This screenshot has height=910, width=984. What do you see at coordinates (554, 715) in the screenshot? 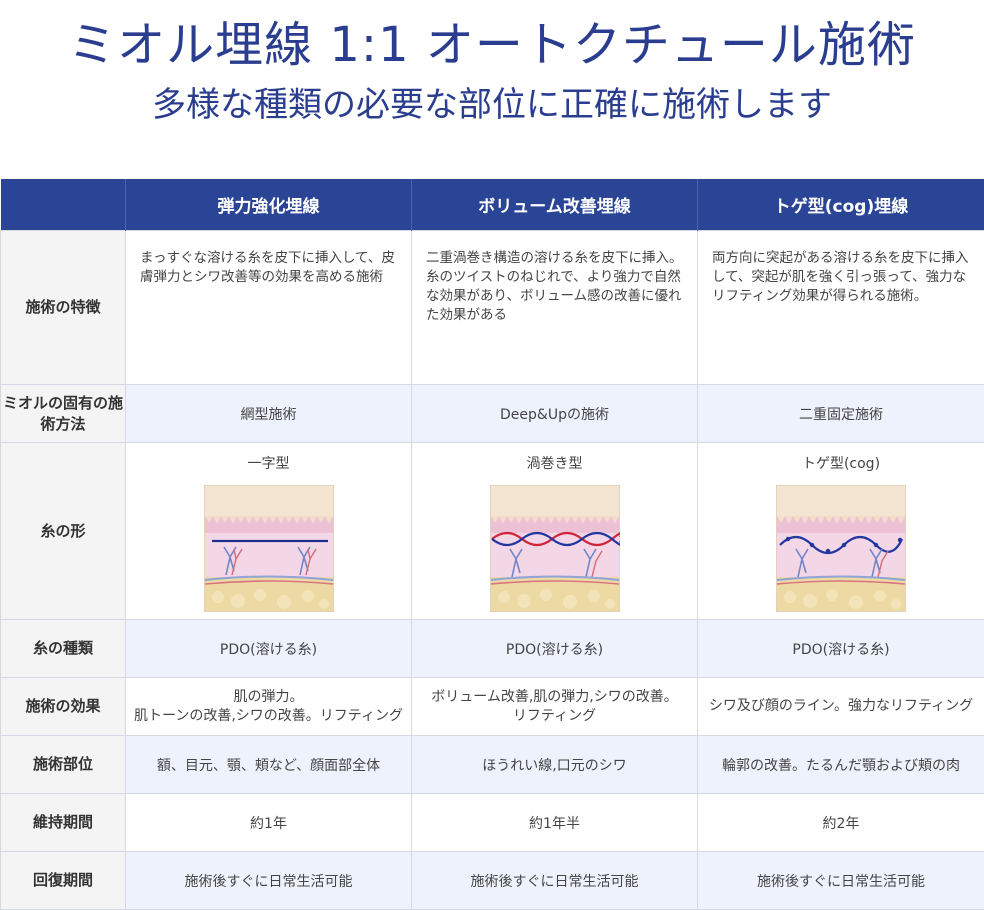
I see `effect-line: リフティング` at bounding box center [554, 715].